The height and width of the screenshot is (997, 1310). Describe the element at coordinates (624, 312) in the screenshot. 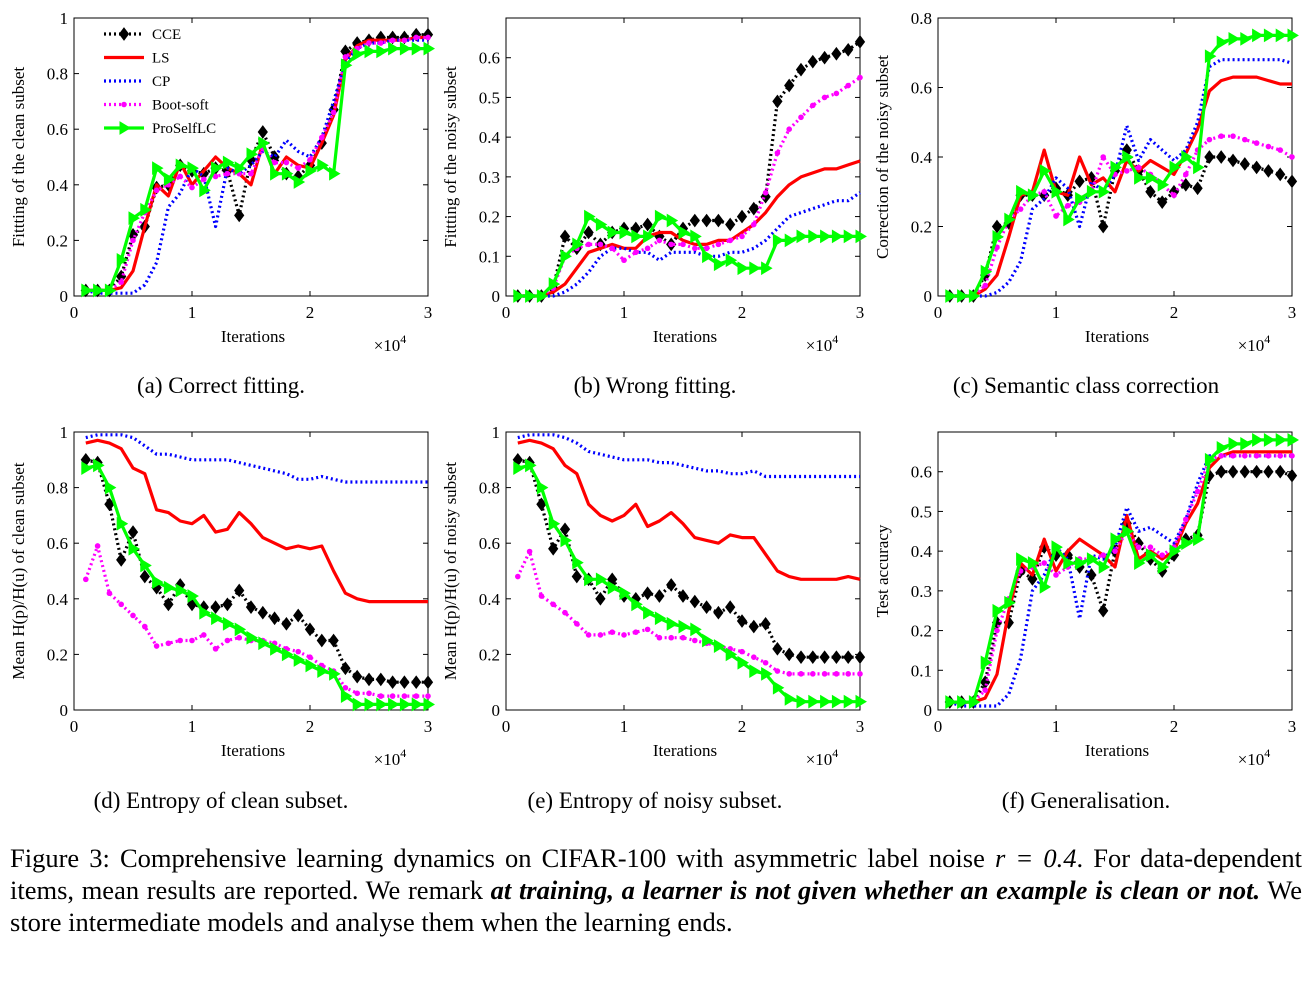

I see `x-tick-label: 1` at that location.